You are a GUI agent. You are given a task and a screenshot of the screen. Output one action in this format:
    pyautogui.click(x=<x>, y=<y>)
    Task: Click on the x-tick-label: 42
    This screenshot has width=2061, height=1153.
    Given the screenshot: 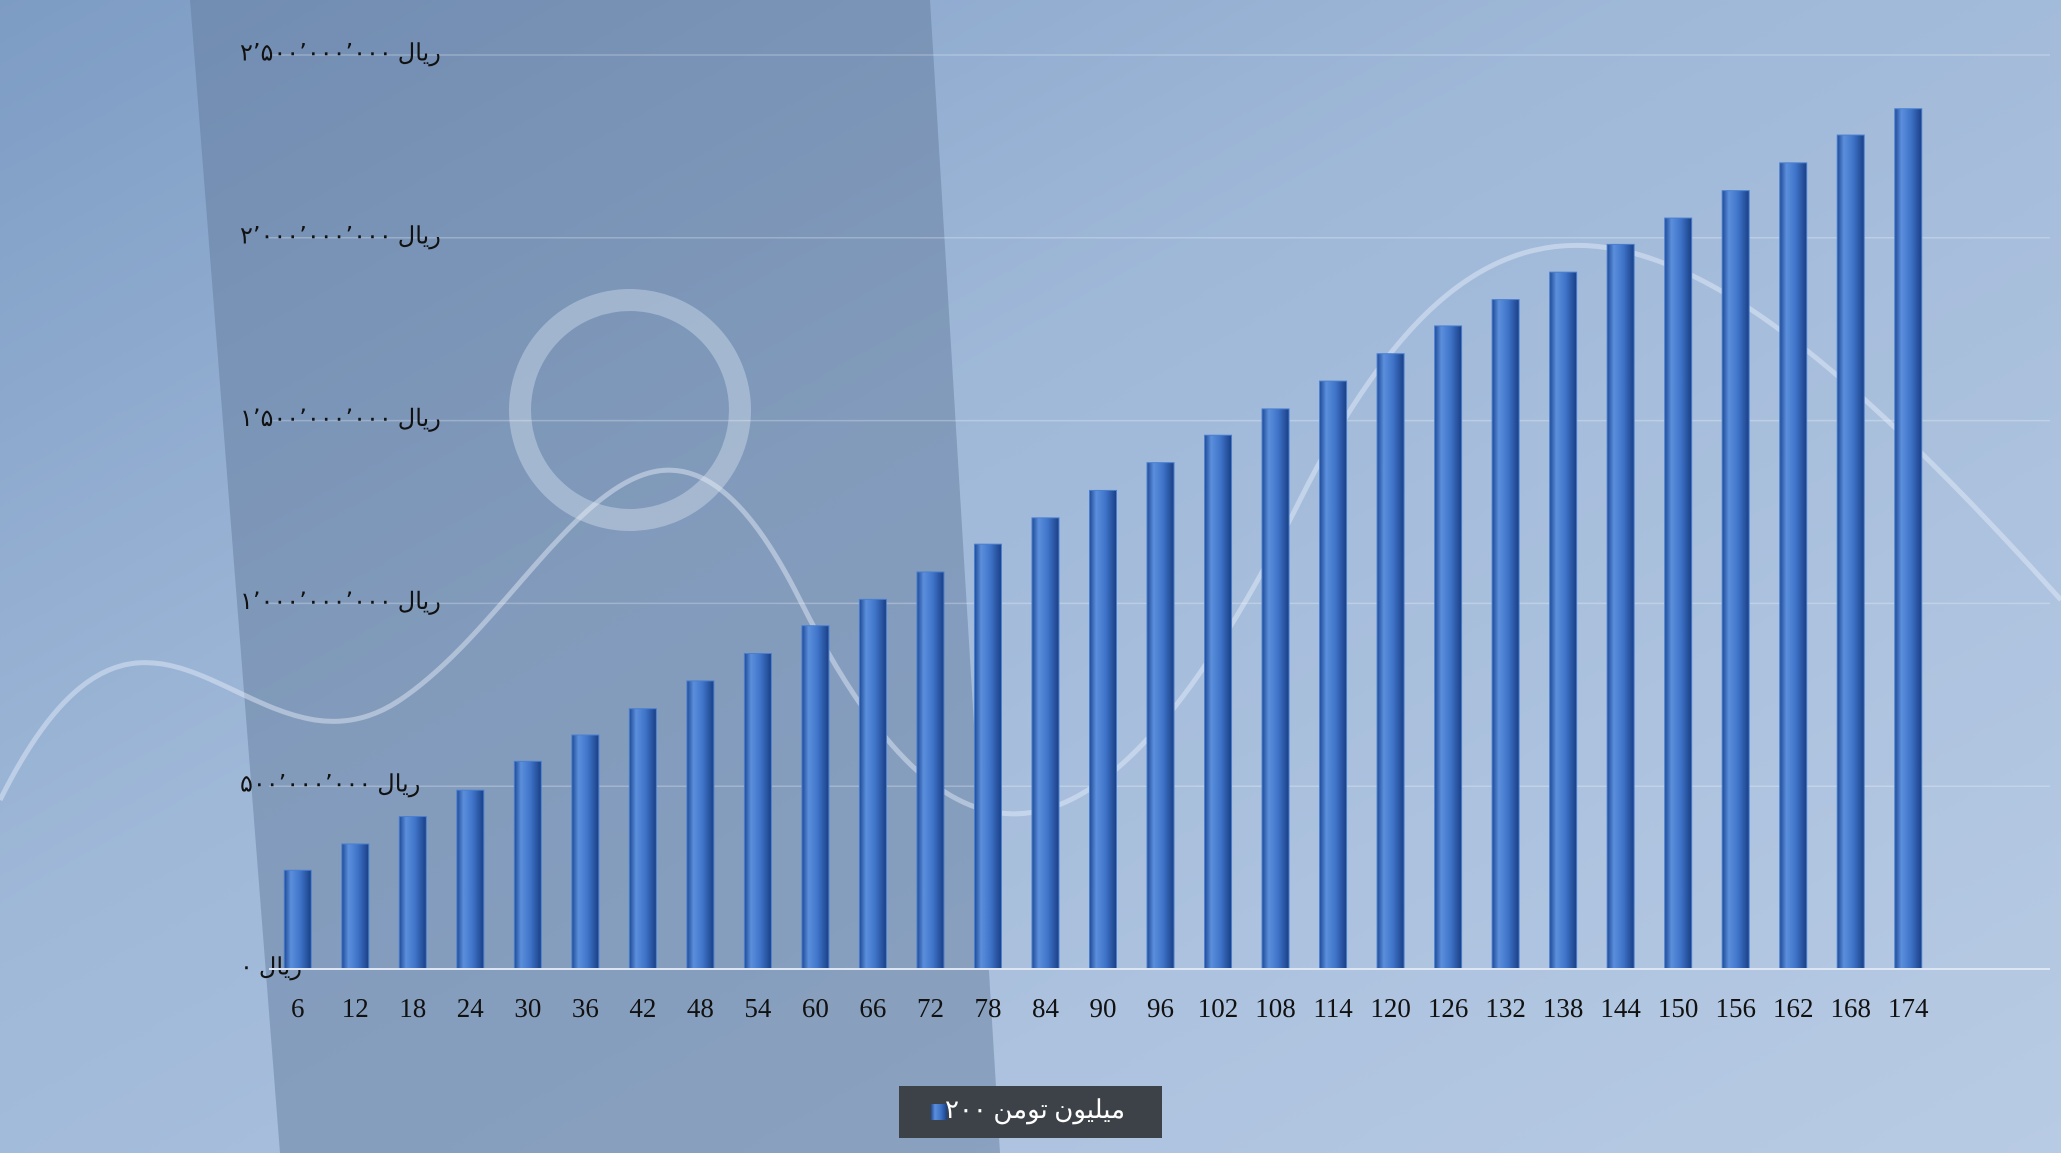 What is the action you would take?
    pyautogui.click(x=642, y=1008)
    